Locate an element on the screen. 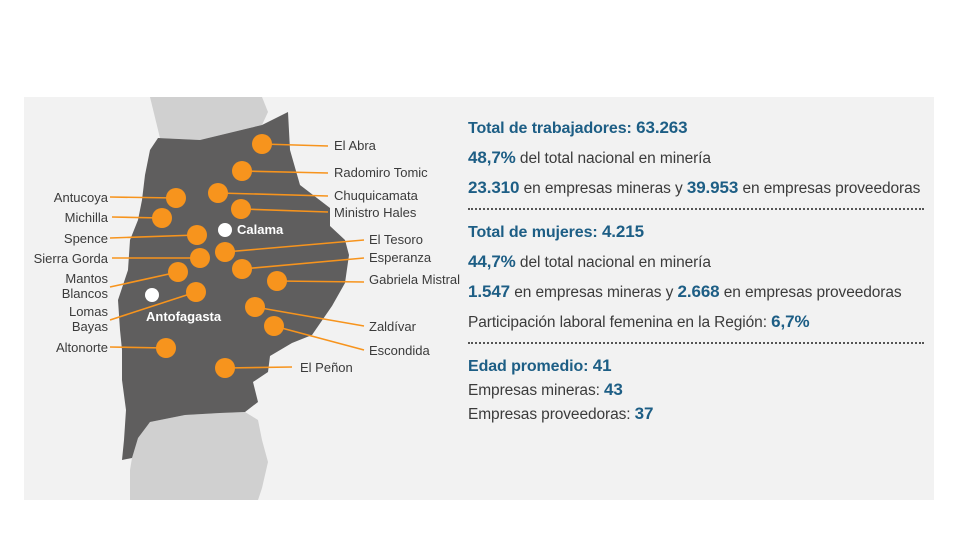 Image resolution: width=960 pixels, height=540 pixels. workers-national-pct: 48,7% is located at coordinates (492, 157).